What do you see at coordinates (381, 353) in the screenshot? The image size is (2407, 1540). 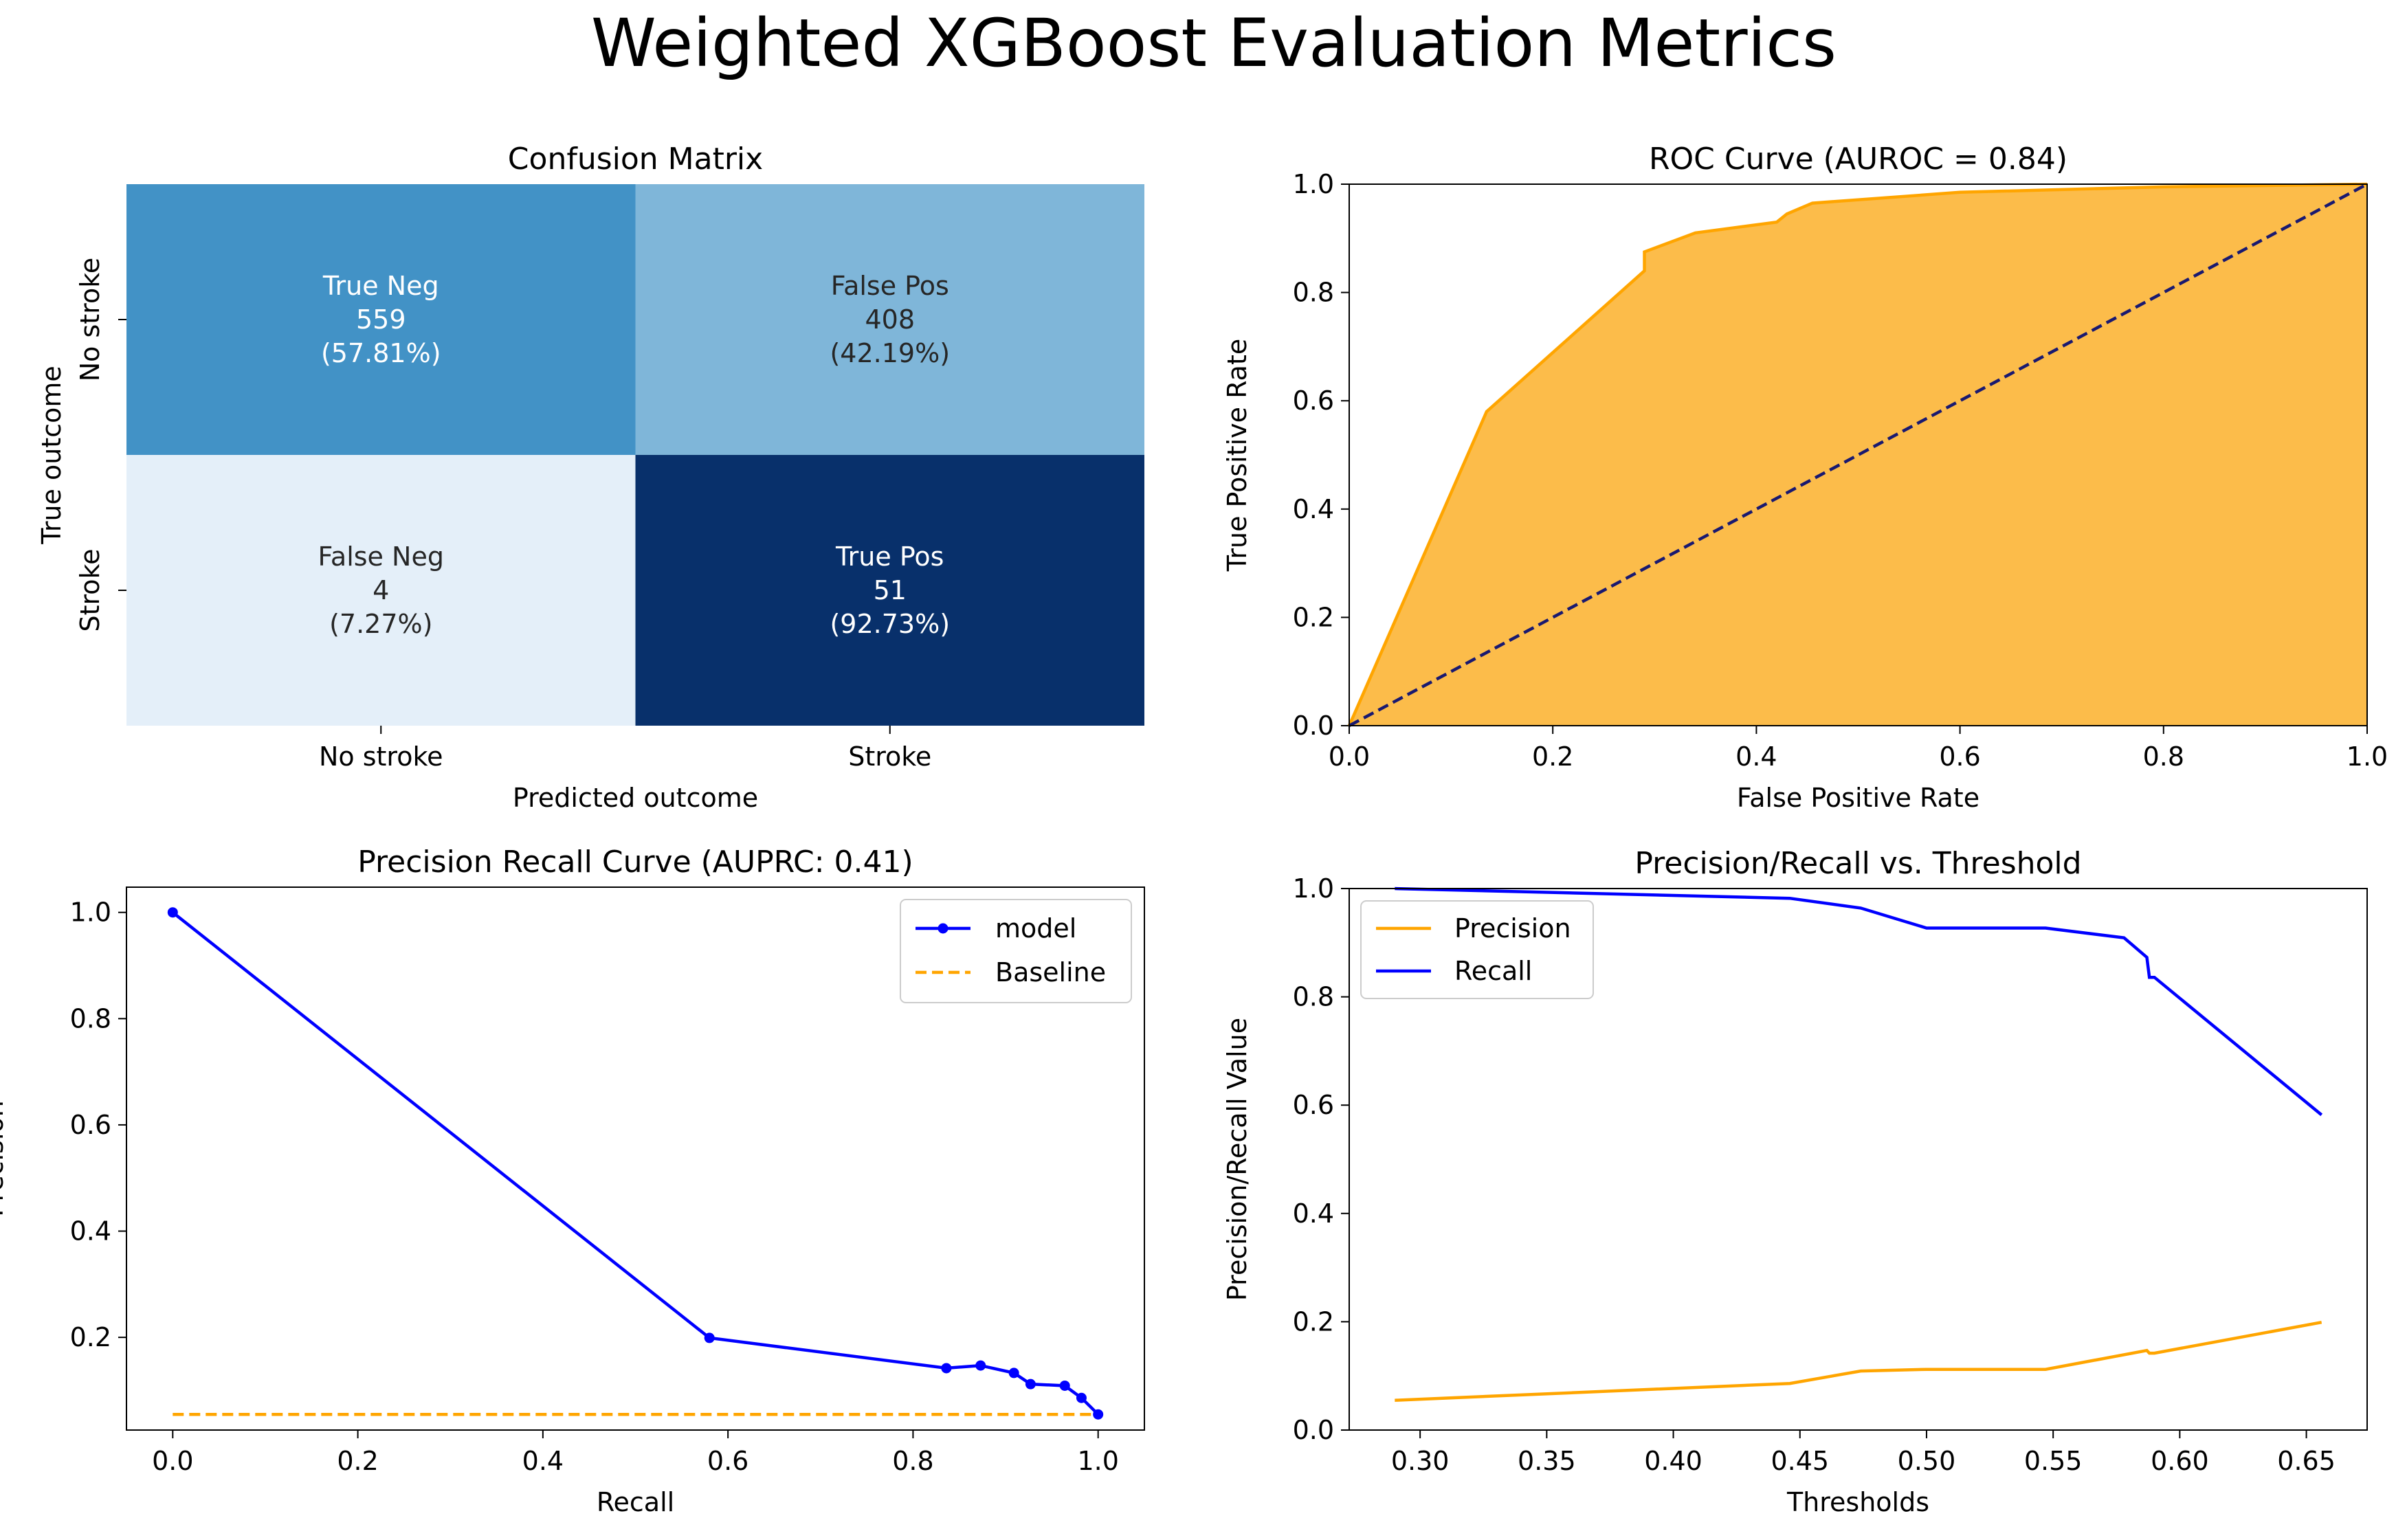 I see `cell-percent: (57.81%)` at bounding box center [381, 353].